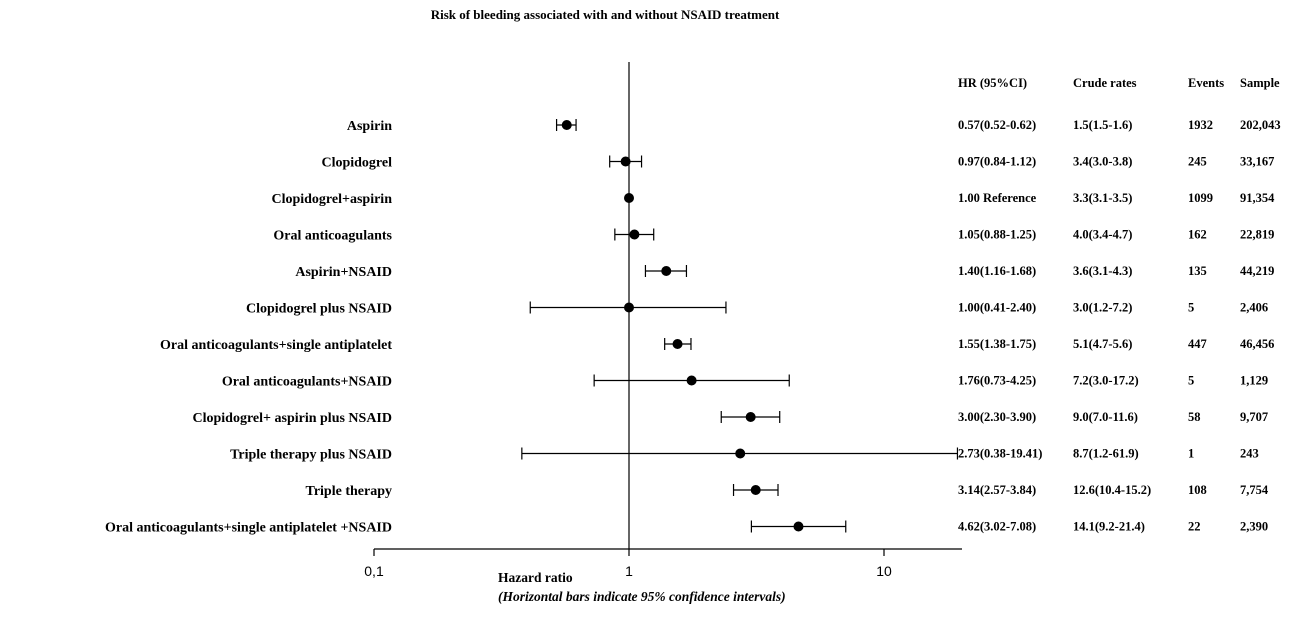 This screenshot has width=1295, height=620. I want to click on column-header-crude-rates: Crude rates, so click(1105, 83).